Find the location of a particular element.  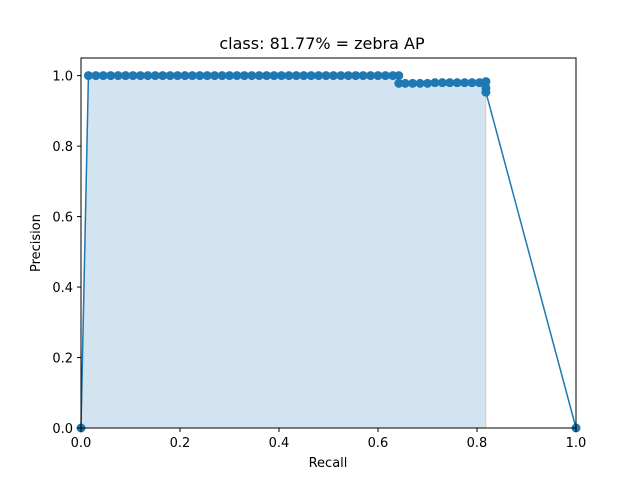

x-tick-label: 0.0 is located at coordinates (81, 443).